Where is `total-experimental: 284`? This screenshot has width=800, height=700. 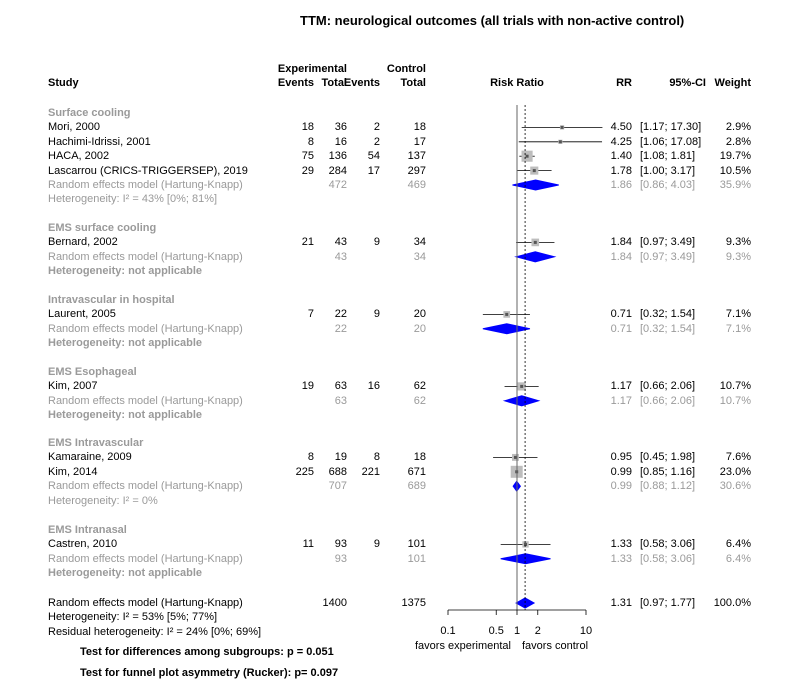 total-experimental: 284 is located at coordinates (337, 170).